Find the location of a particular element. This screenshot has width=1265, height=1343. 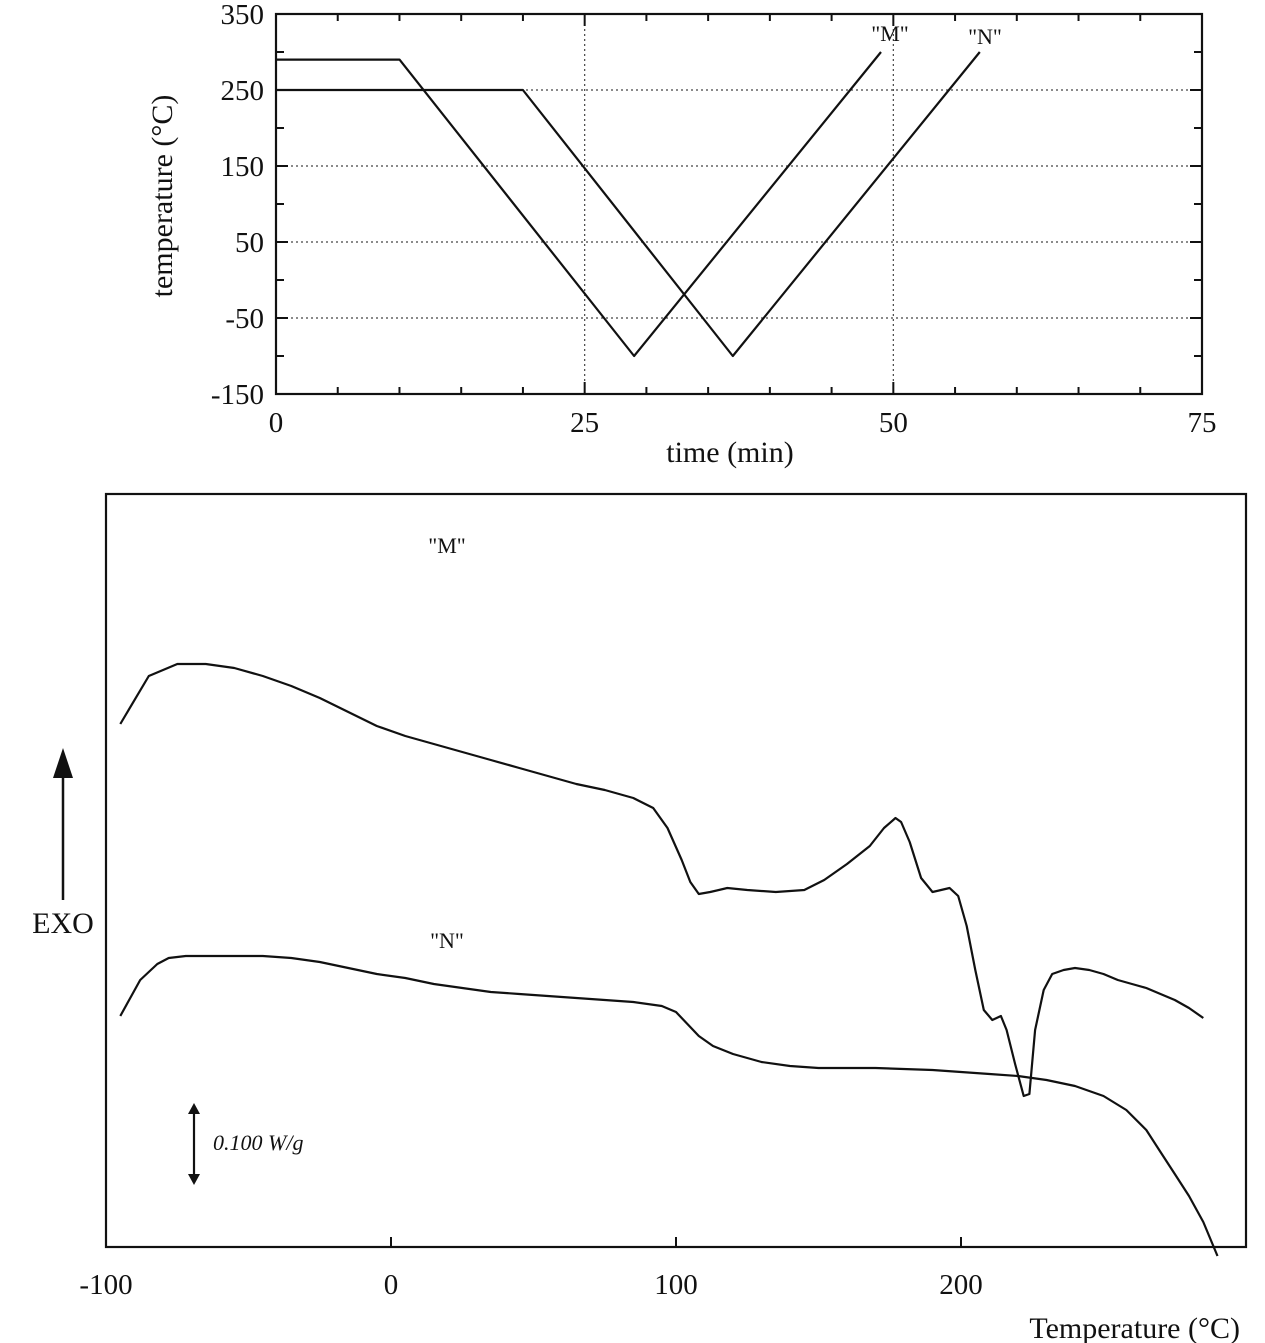

top-y-tick-label: 250 is located at coordinates (243, 91).